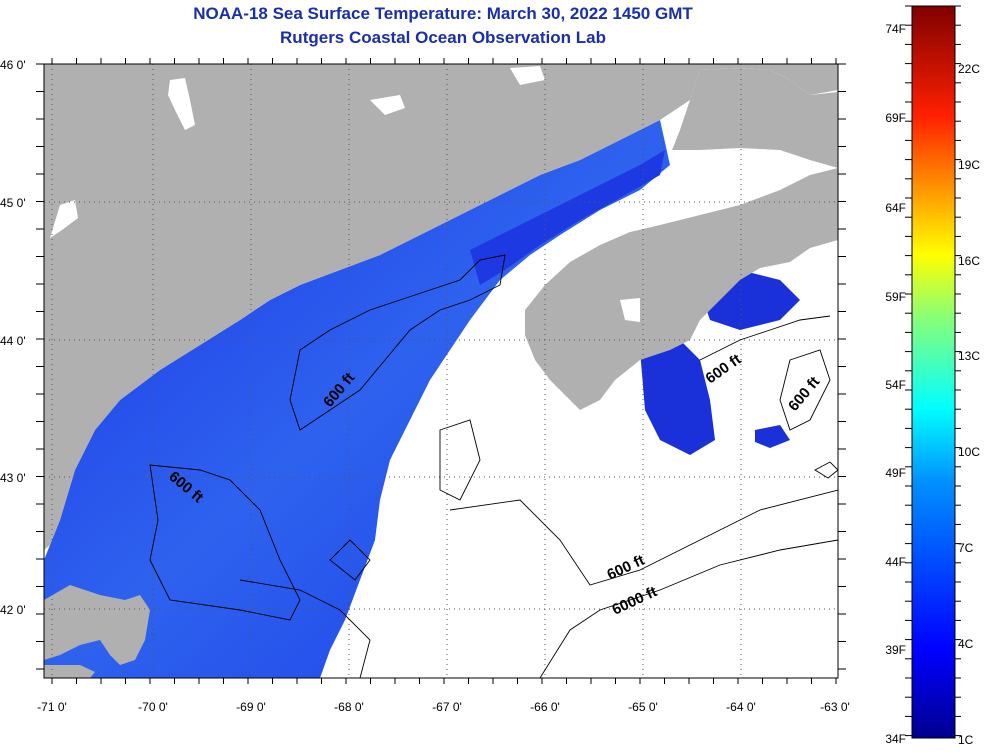 The image size is (984, 754). What do you see at coordinates (447, 707) in the screenshot?
I see `lon-label: -67 0'` at bounding box center [447, 707].